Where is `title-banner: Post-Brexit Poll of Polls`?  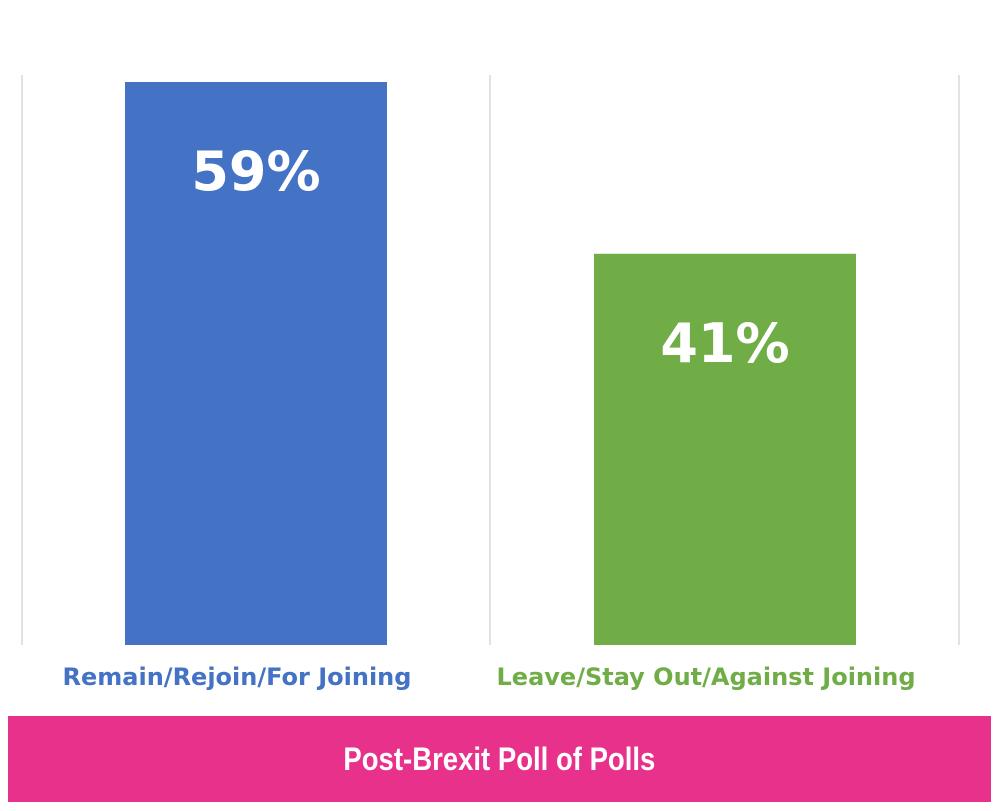 title-banner: Post-Brexit Poll of Polls is located at coordinates (499, 759).